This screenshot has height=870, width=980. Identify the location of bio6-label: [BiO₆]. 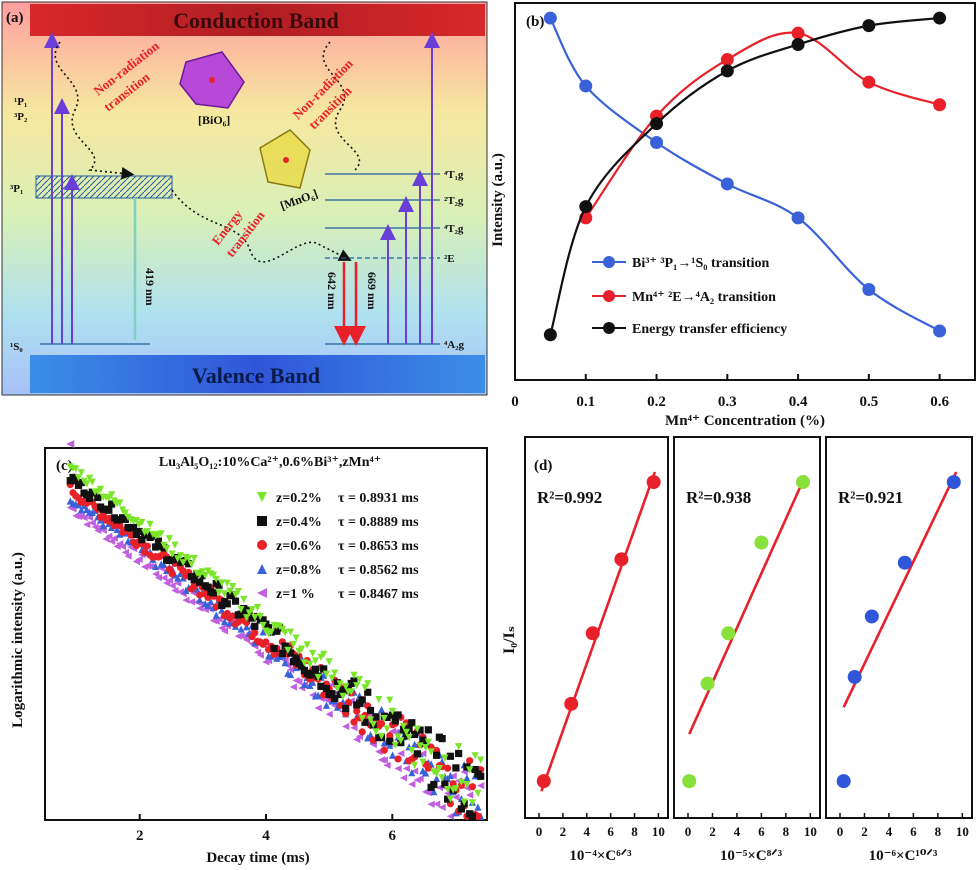
(214, 120).